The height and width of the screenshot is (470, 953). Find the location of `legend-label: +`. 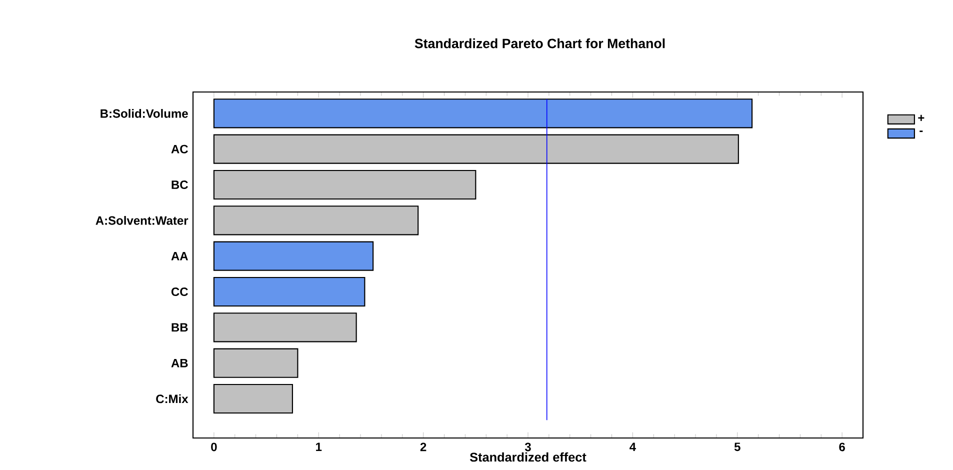

legend-label: + is located at coordinates (921, 117).